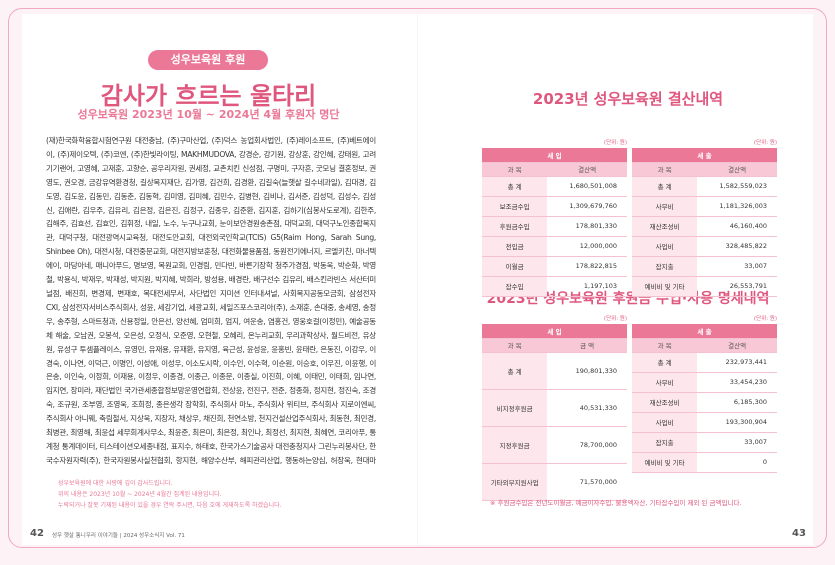  Describe the element at coordinates (515, 286) in the screenshot. I see `item-cell: 잡수입` at that location.